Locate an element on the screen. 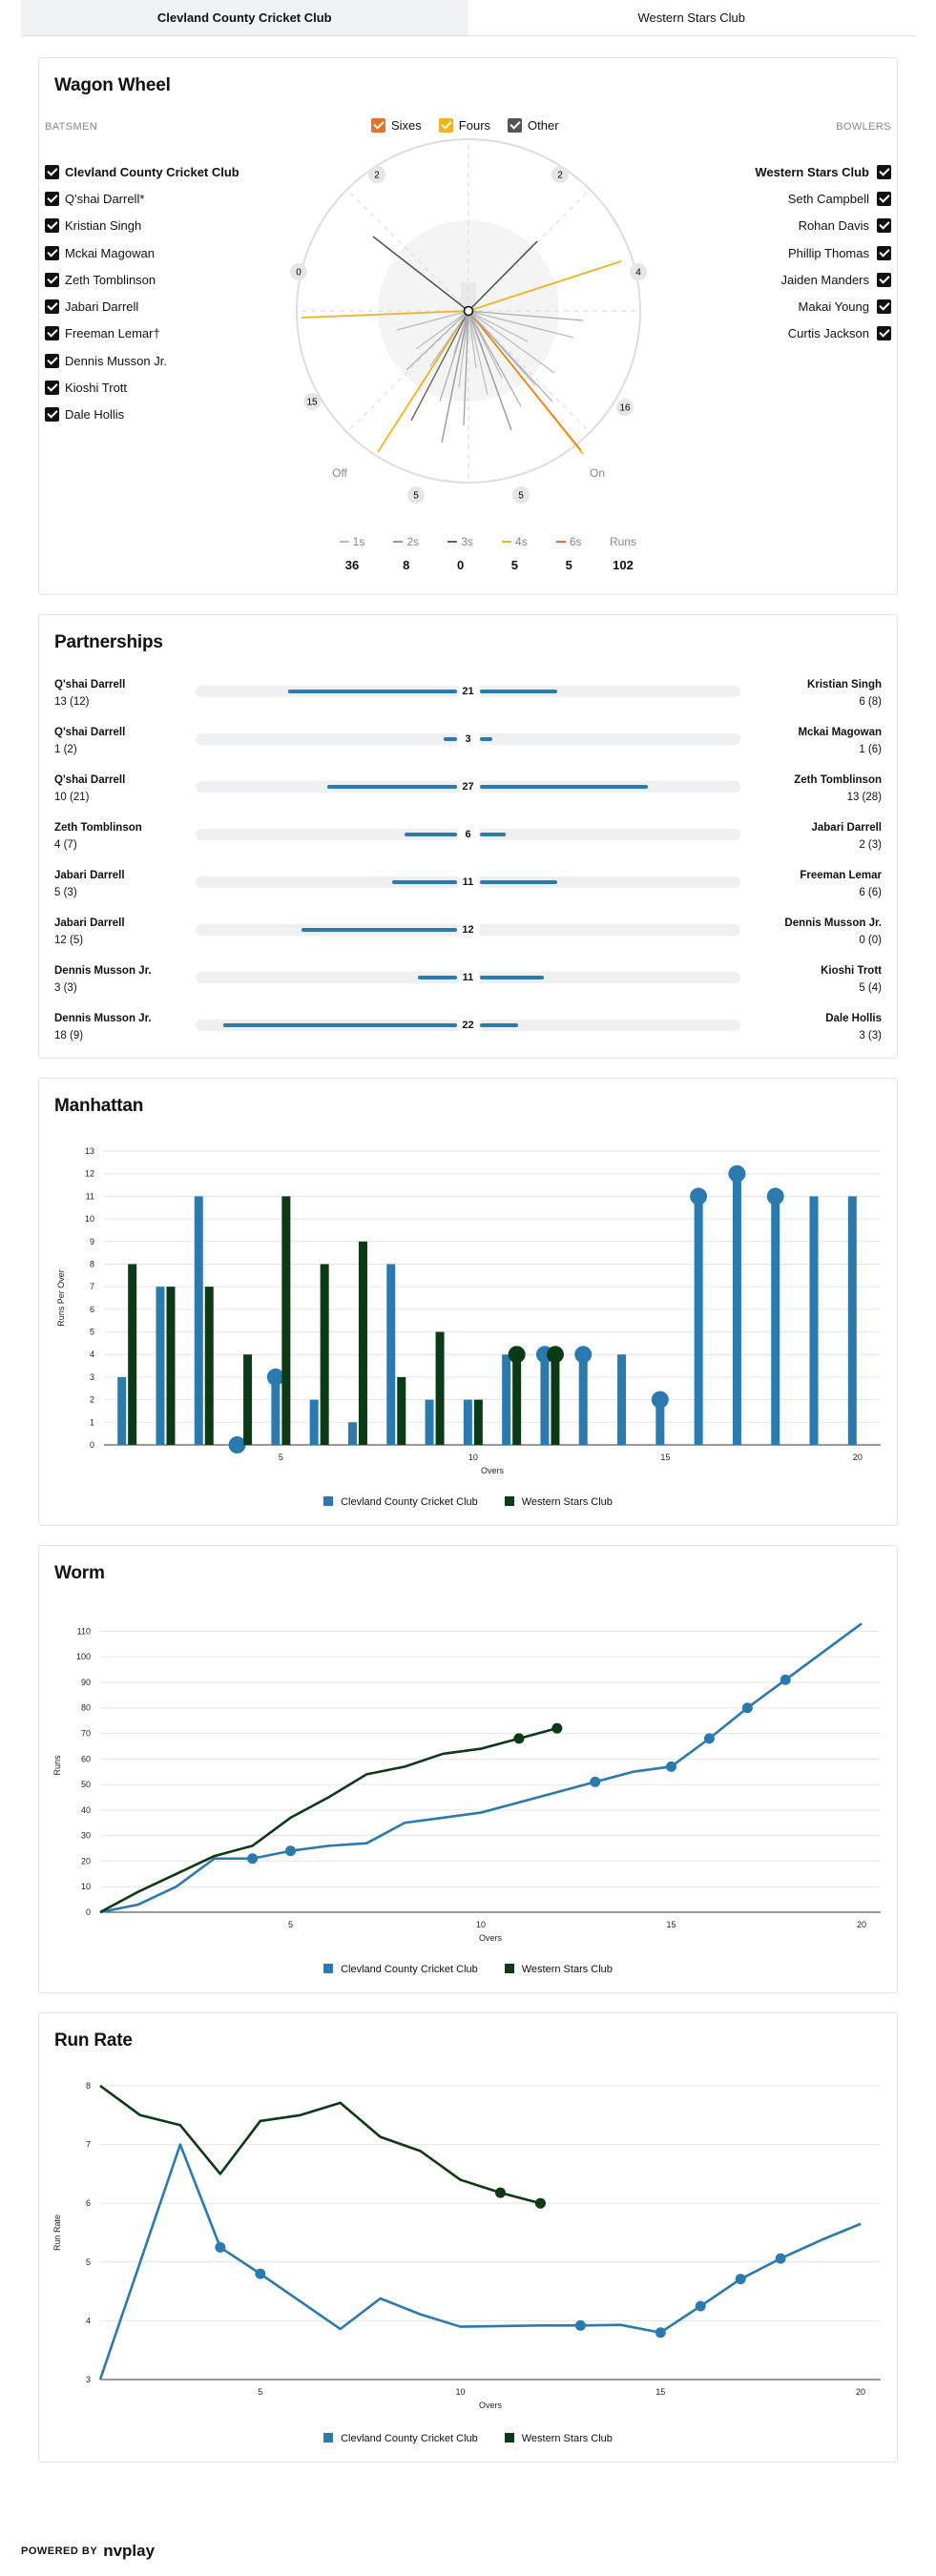  batsman-toggle: Jabari Darrell is located at coordinates (142, 306).